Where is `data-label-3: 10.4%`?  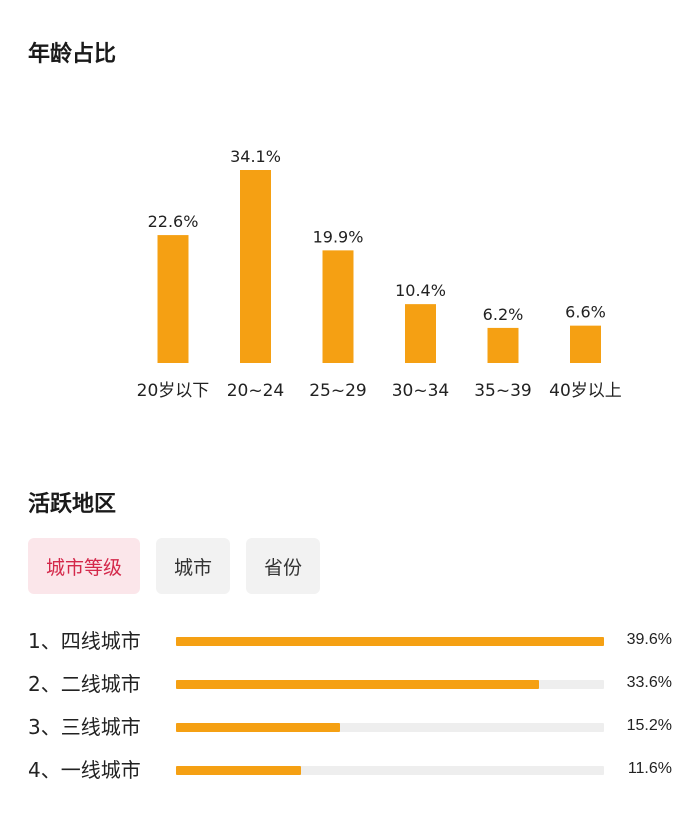
data-label-3: 10.4% is located at coordinates (420, 290).